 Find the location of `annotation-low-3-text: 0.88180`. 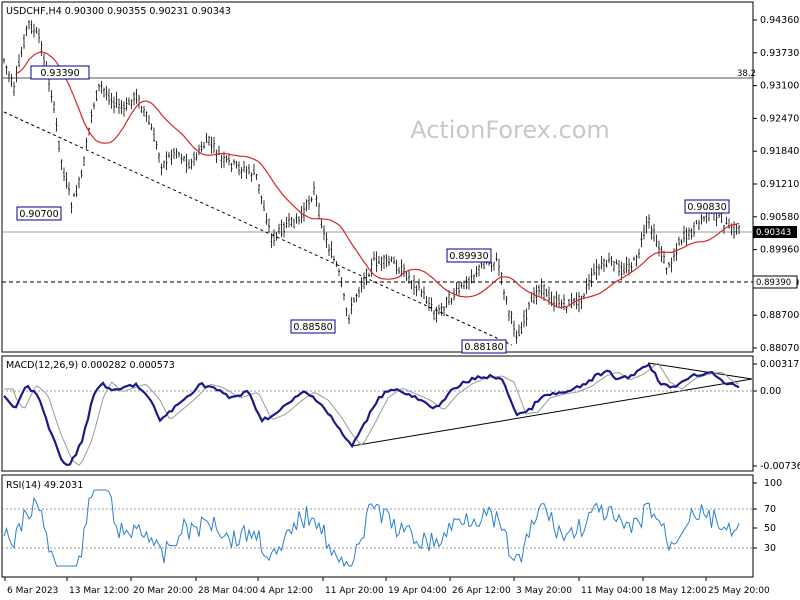

annotation-low-3-text: 0.88180 is located at coordinates (483, 347).